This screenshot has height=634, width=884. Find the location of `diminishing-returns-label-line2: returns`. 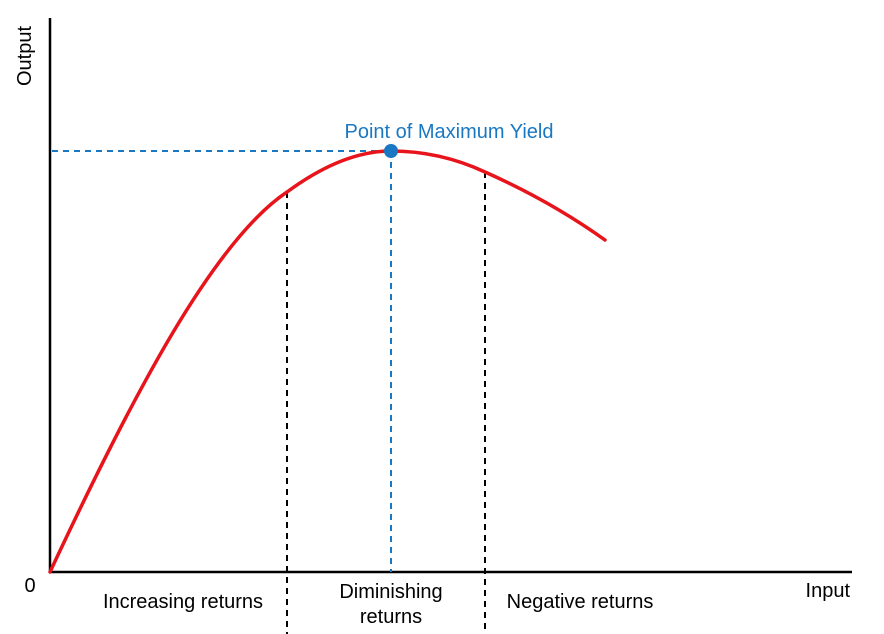

diminishing-returns-label-line2: returns is located at coordinates (391, 617).